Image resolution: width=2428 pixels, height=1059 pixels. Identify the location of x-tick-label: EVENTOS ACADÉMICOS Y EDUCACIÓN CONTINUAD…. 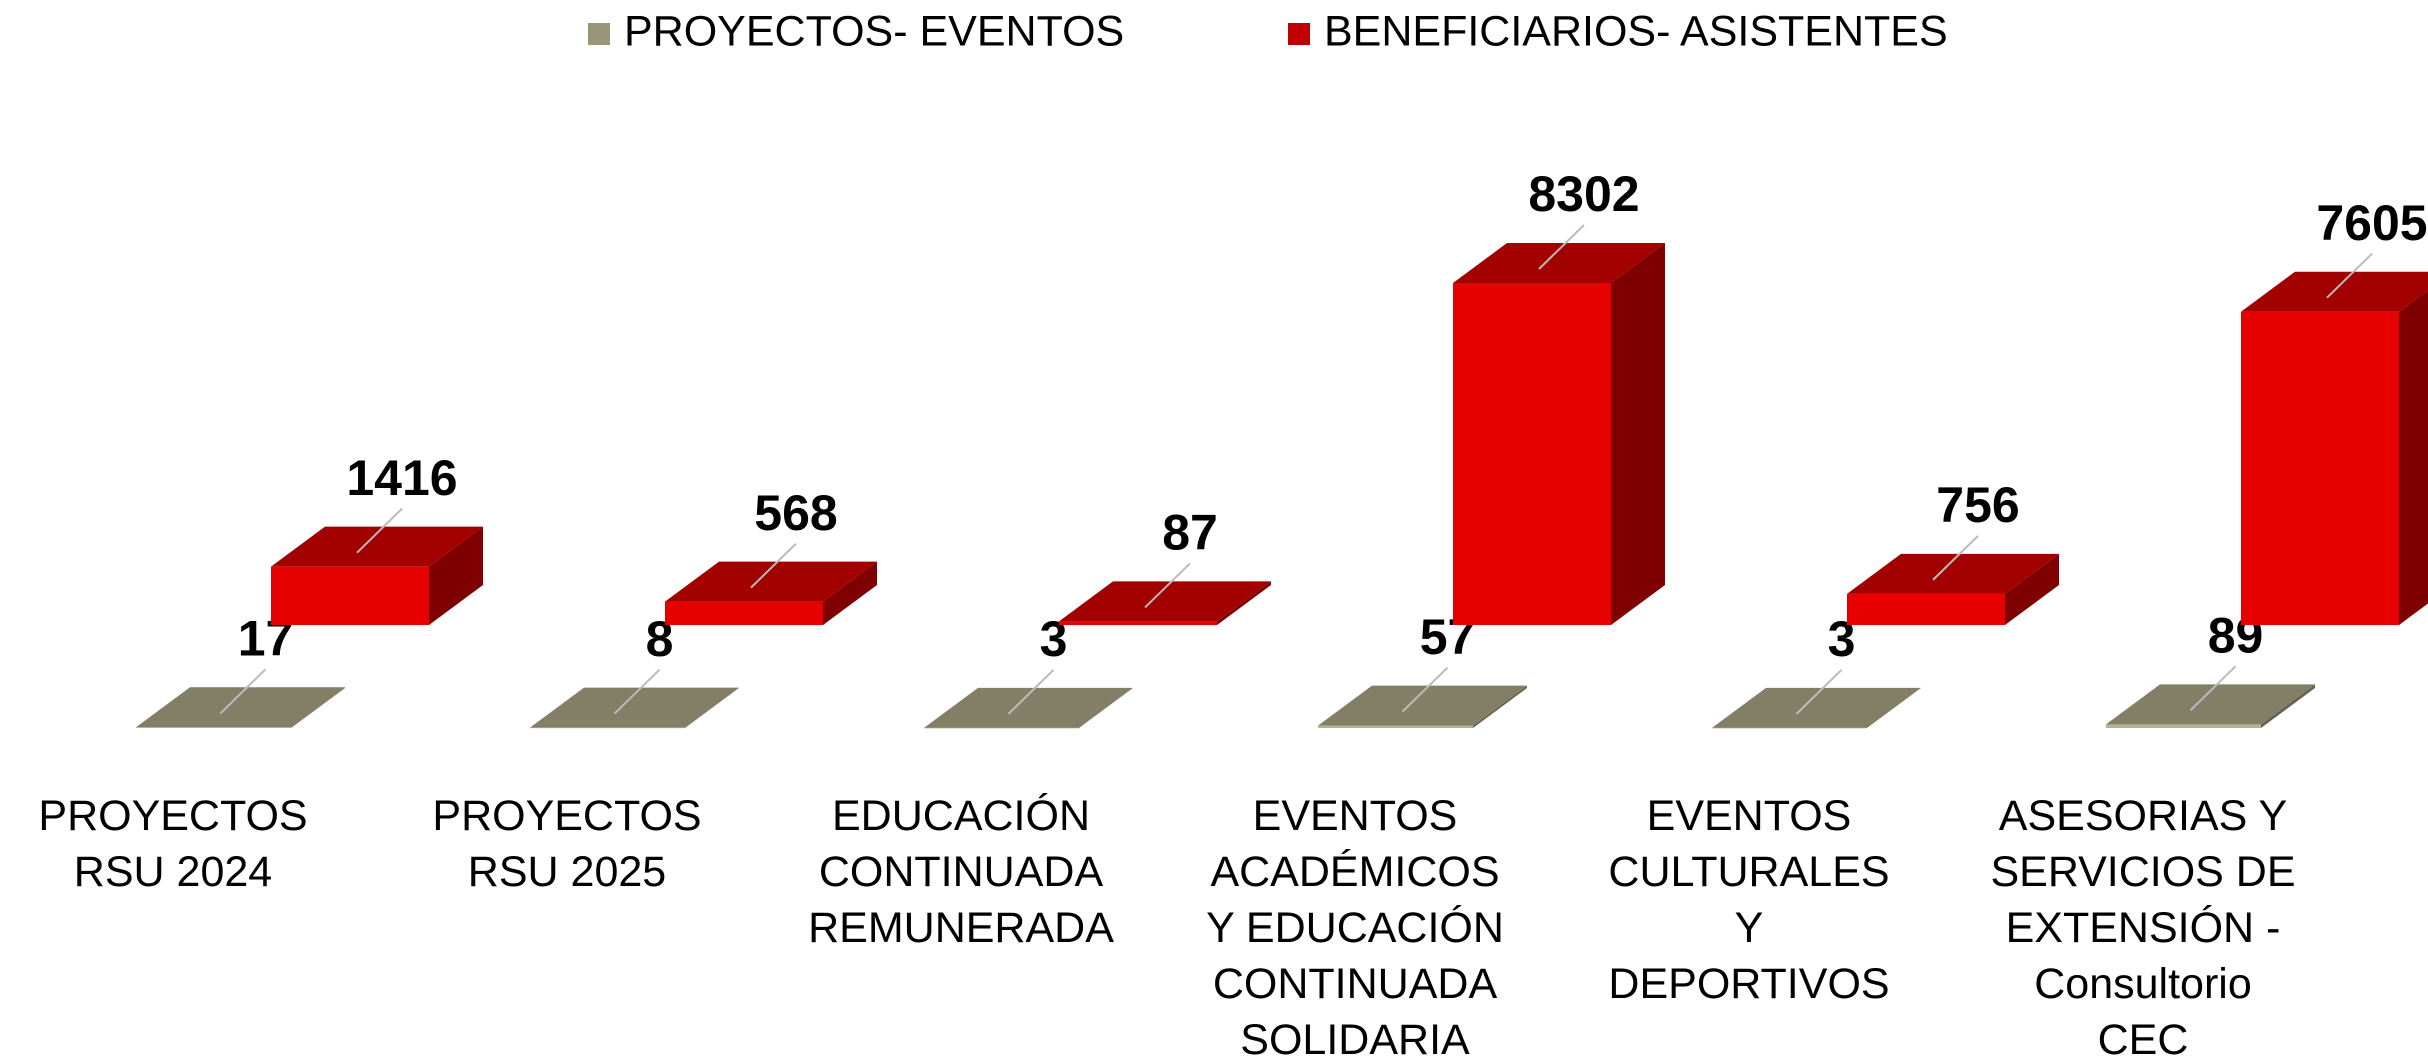
(1355, 925).